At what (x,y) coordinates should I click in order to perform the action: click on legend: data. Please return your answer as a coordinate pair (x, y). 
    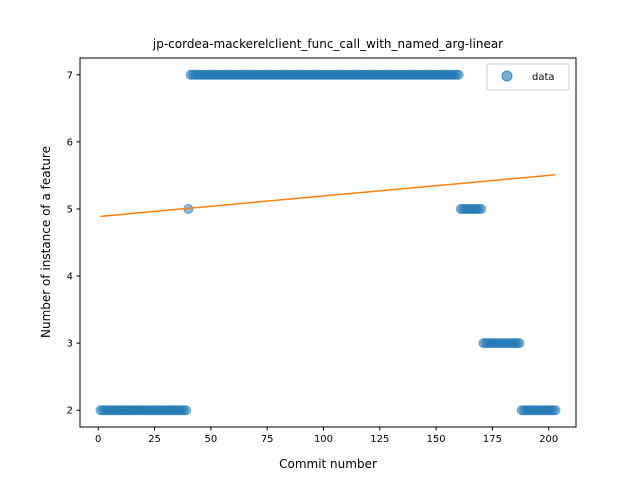
    Looking at the image, I should click on (528, 77).